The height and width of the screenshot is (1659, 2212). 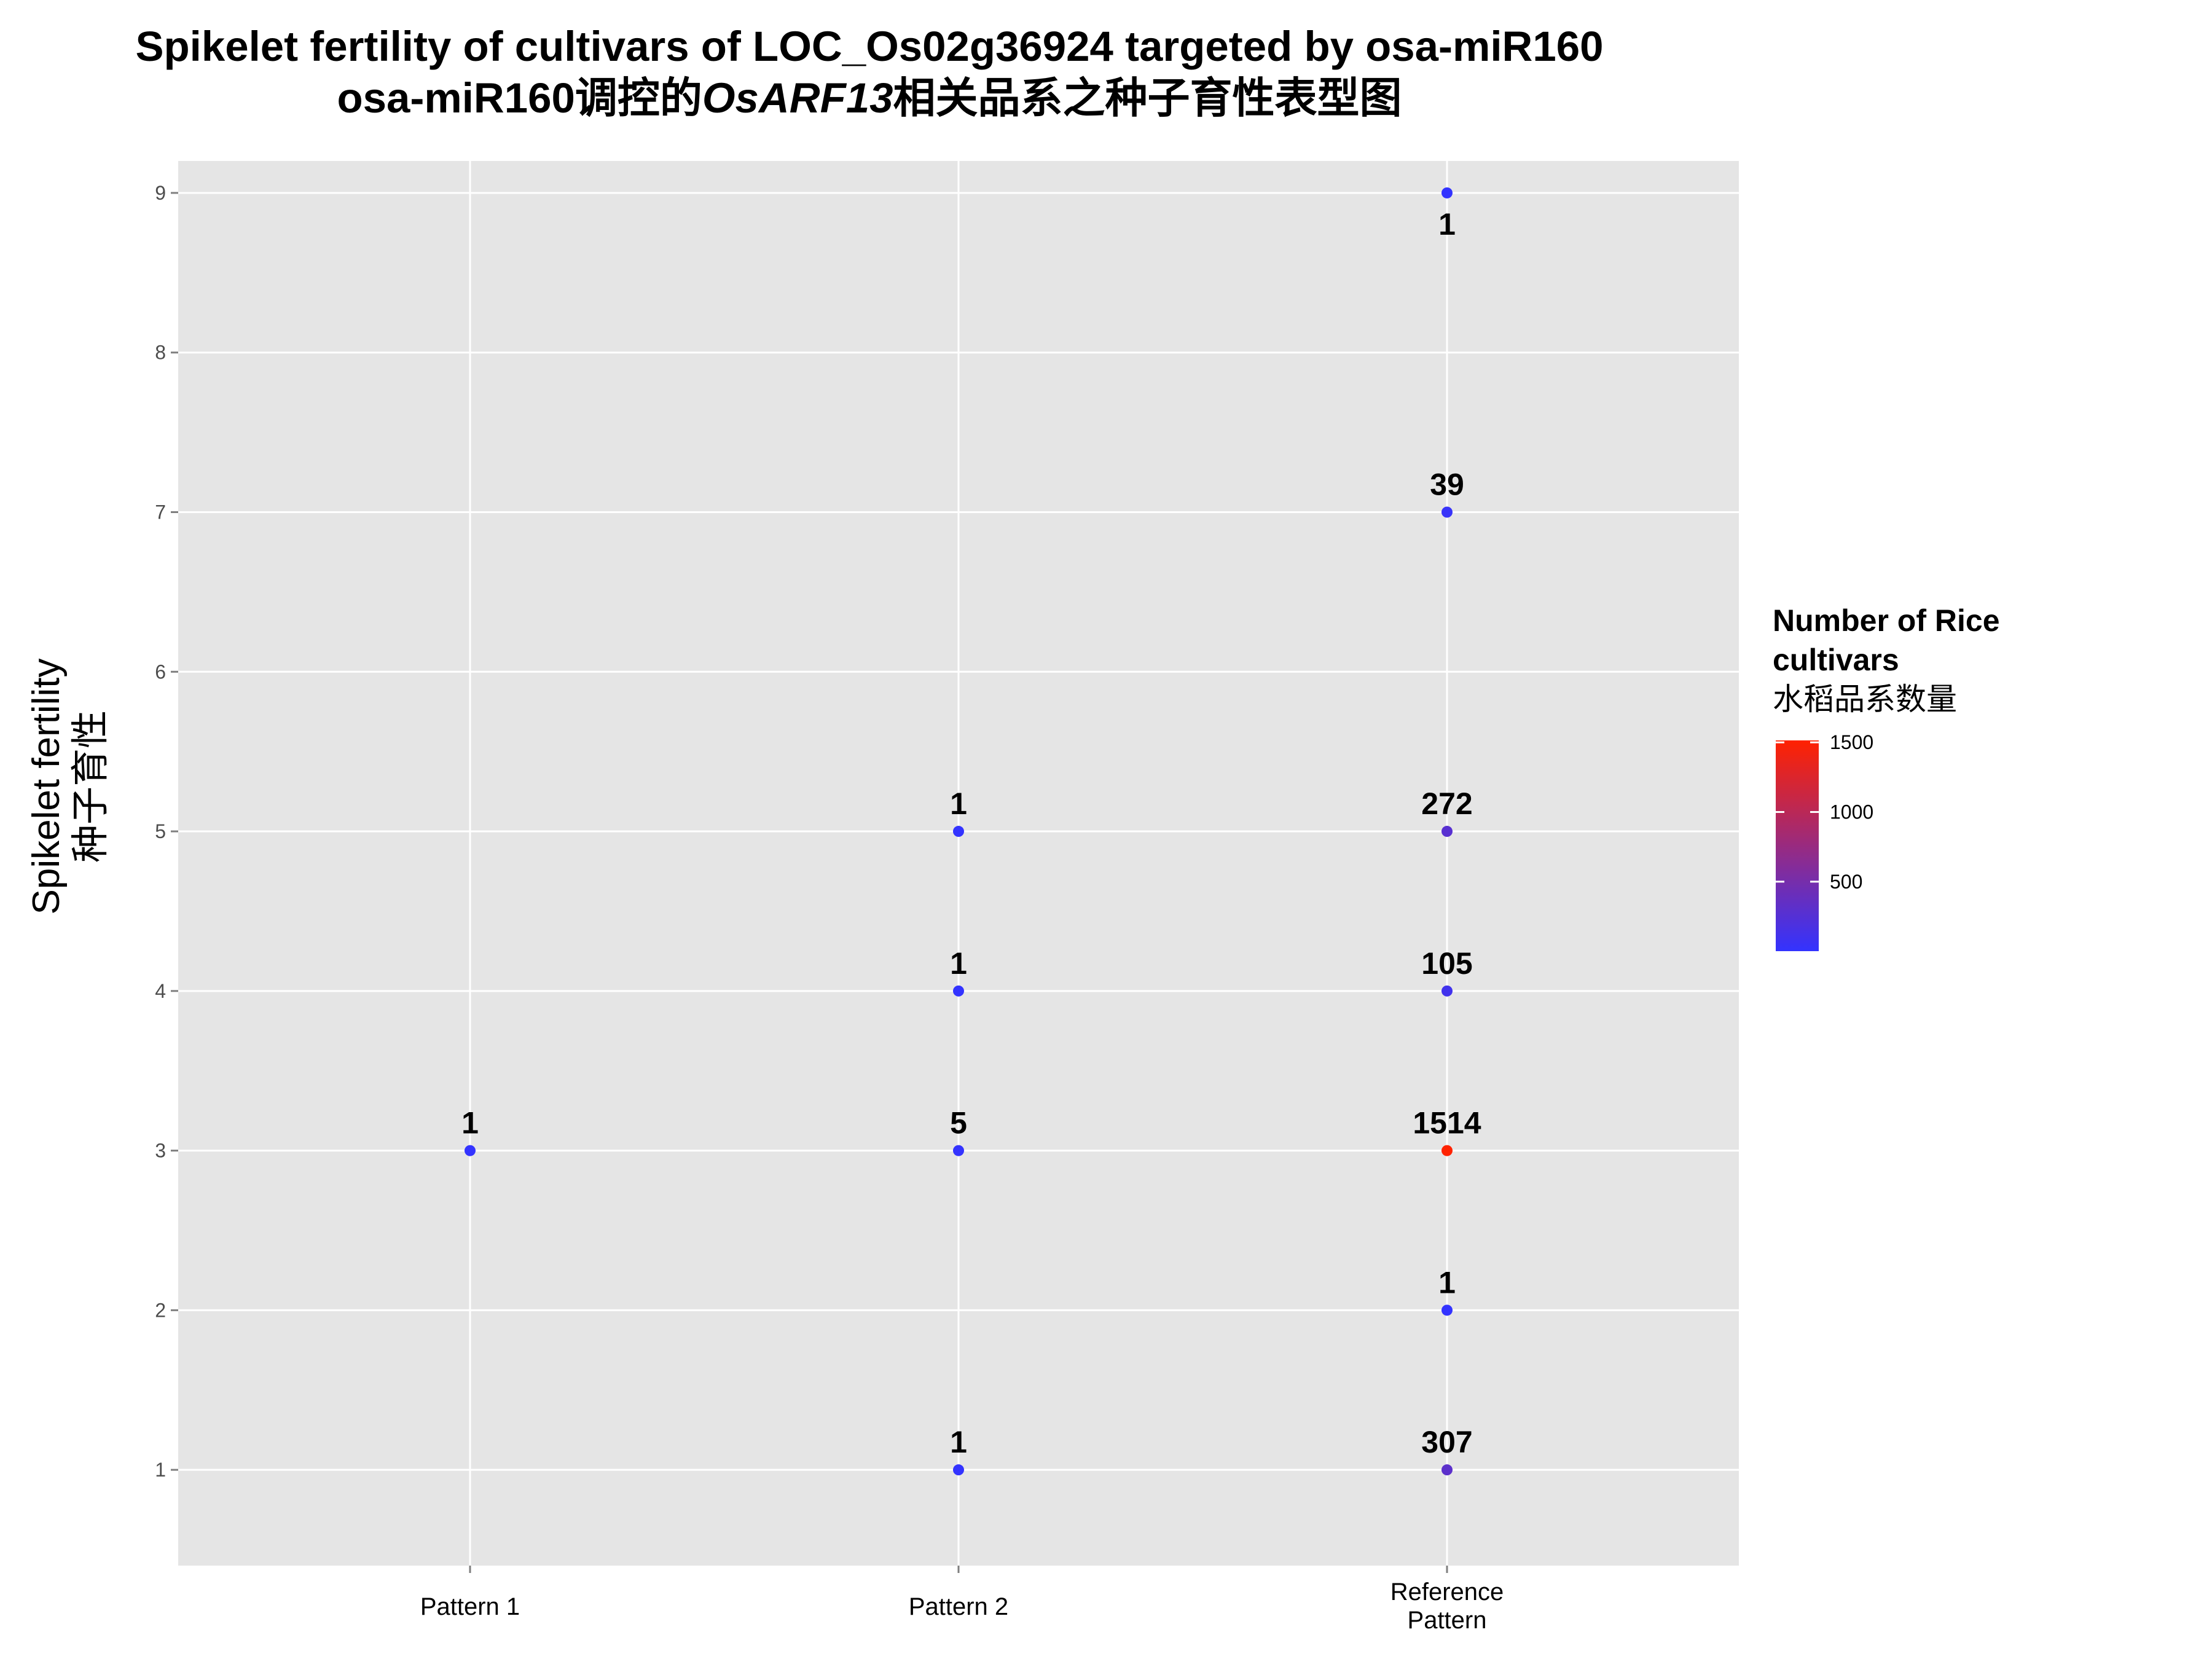 I want to click on y-tick-label: 7, so click(x=160, y=512).